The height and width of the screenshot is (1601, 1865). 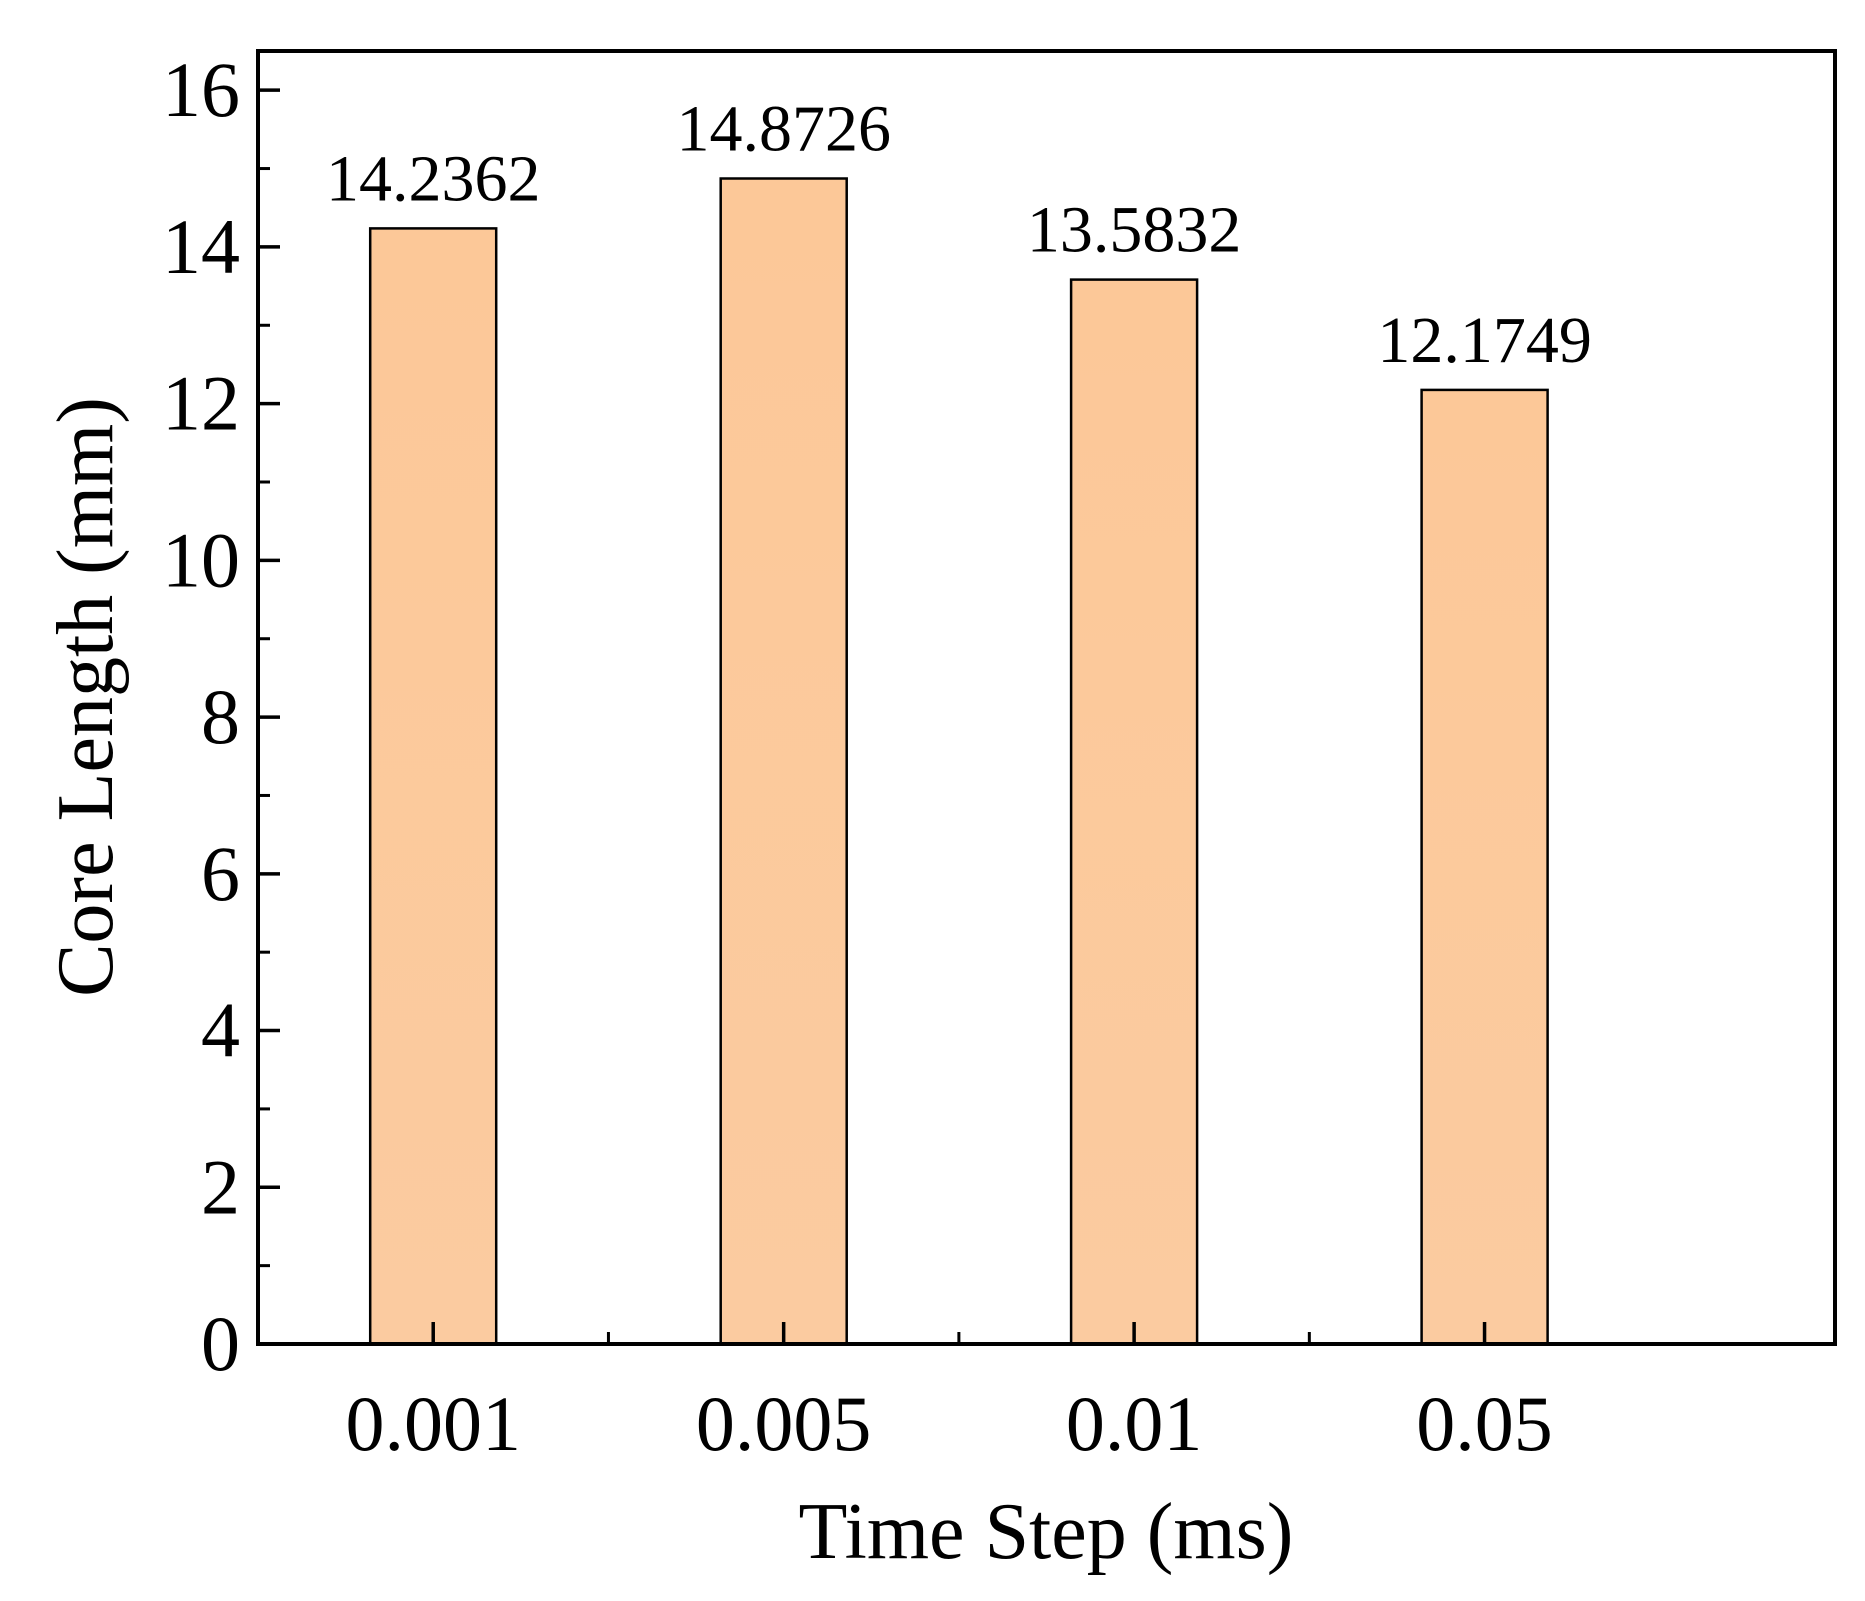 What do you see at coordinates (201, 559) in the screenshot?
I see `y-tick-label: 10` at bounding box center [201, 559].